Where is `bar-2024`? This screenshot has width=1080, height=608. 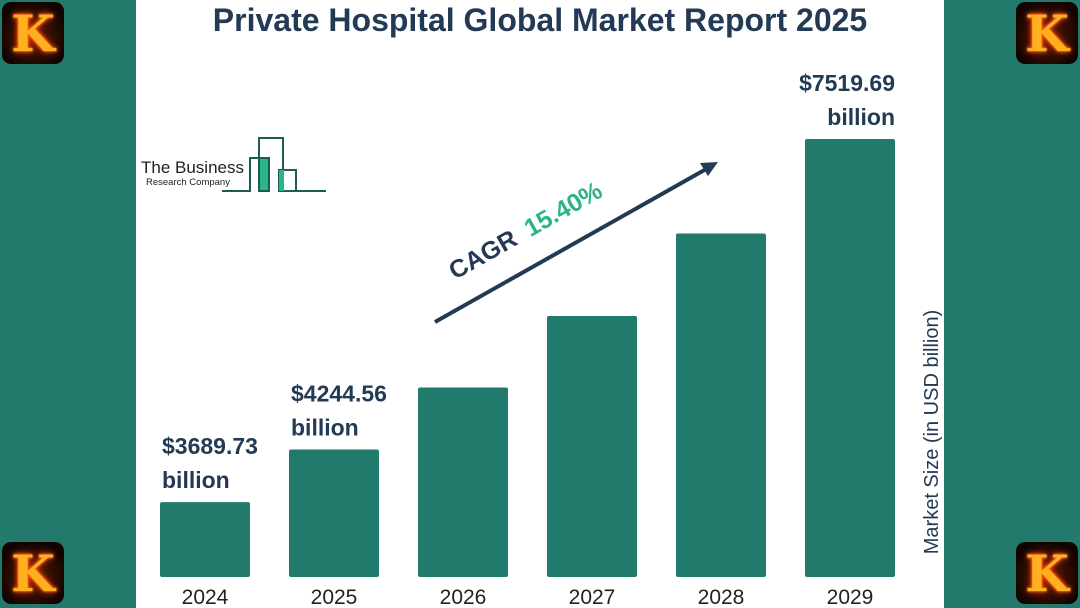
bar-2024 is located at coordinates (205, 539).